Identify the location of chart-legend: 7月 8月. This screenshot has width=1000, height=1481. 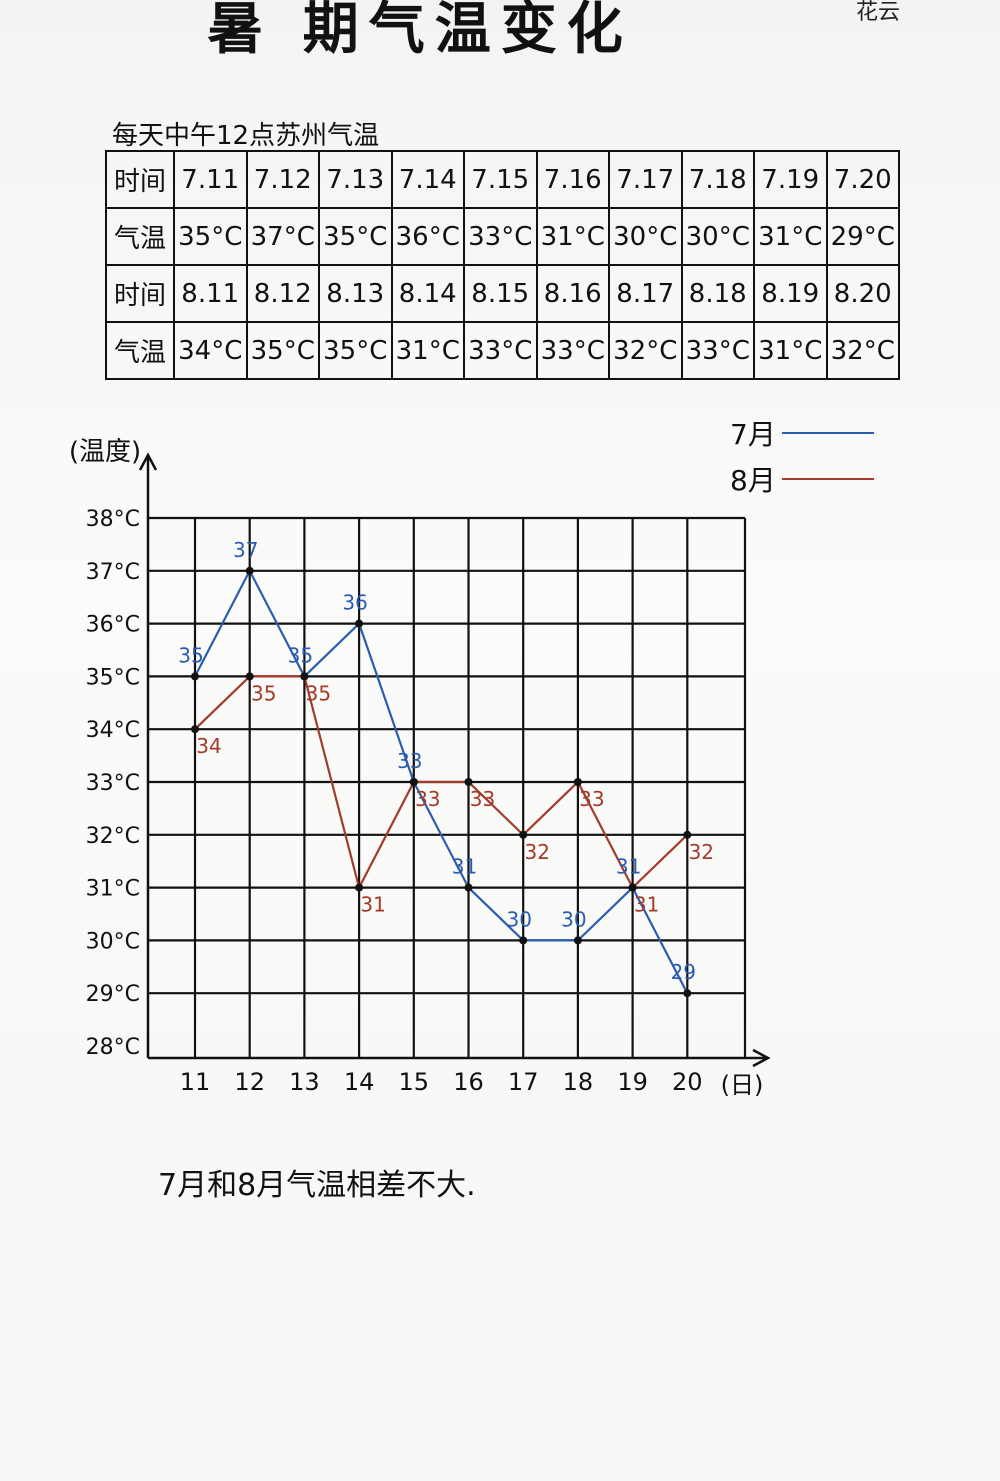
(802, 456).